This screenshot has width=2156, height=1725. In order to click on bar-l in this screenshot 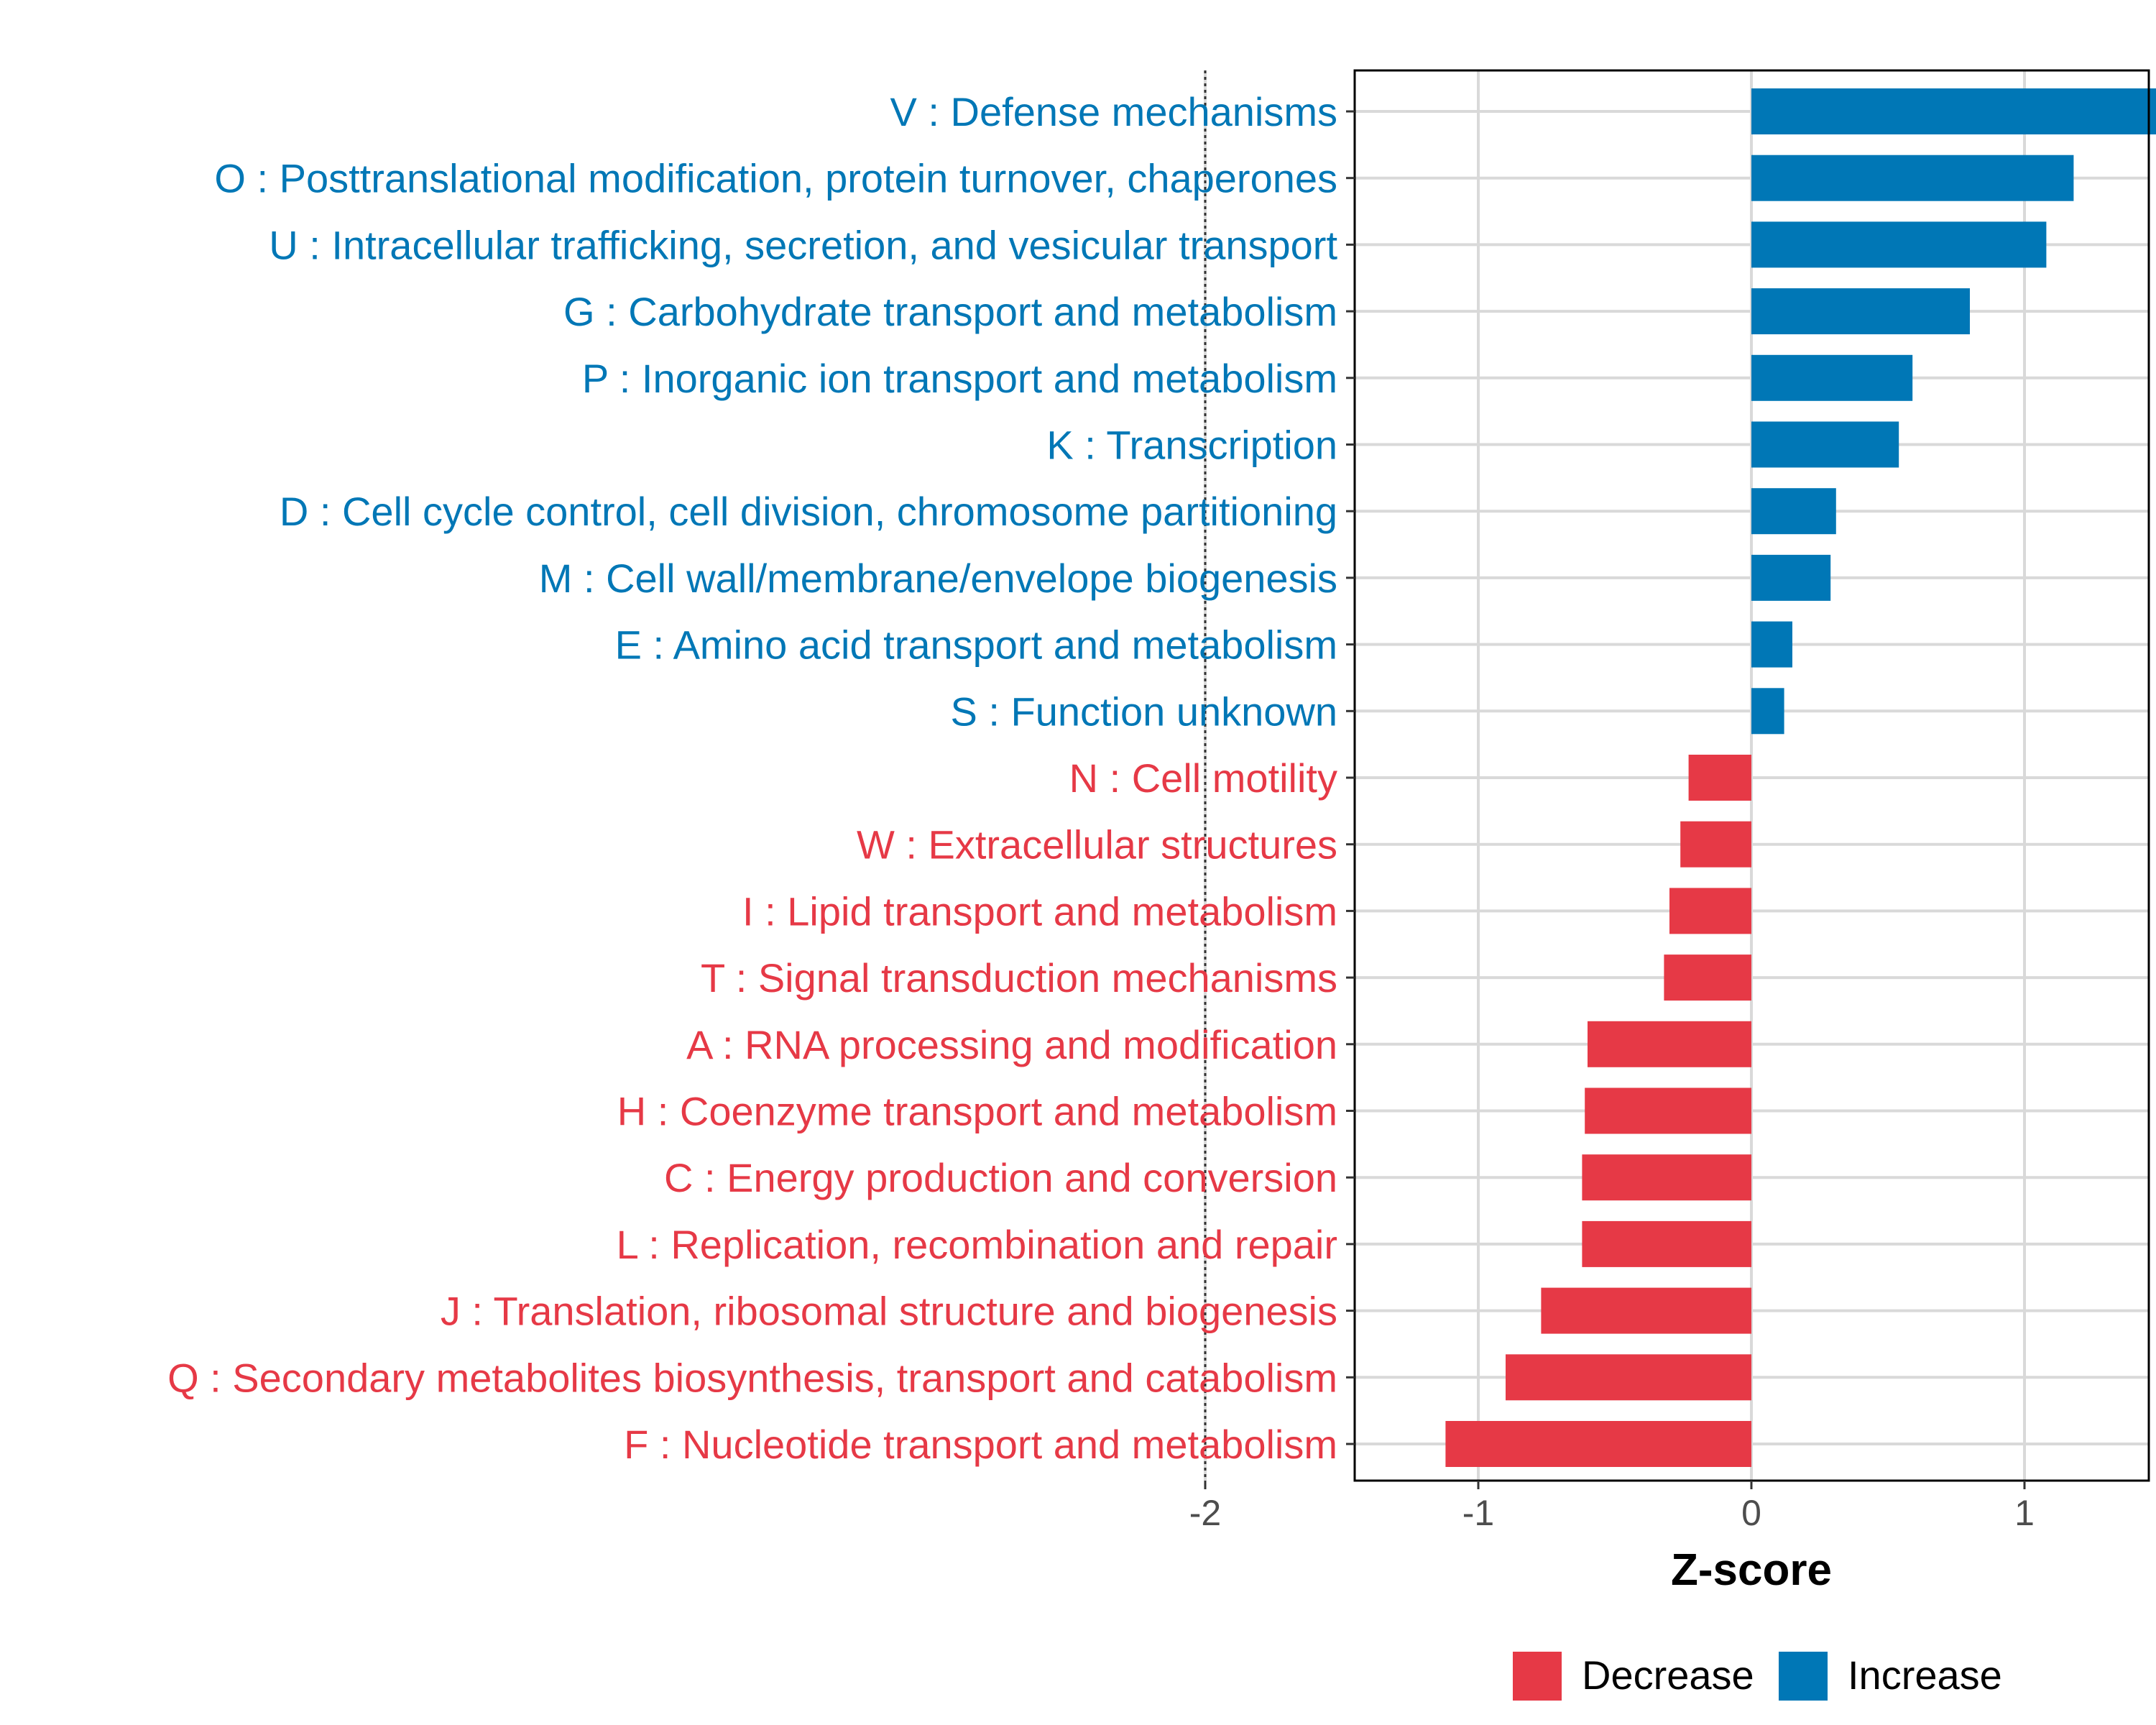, I will do `click(1666, 1243)`.